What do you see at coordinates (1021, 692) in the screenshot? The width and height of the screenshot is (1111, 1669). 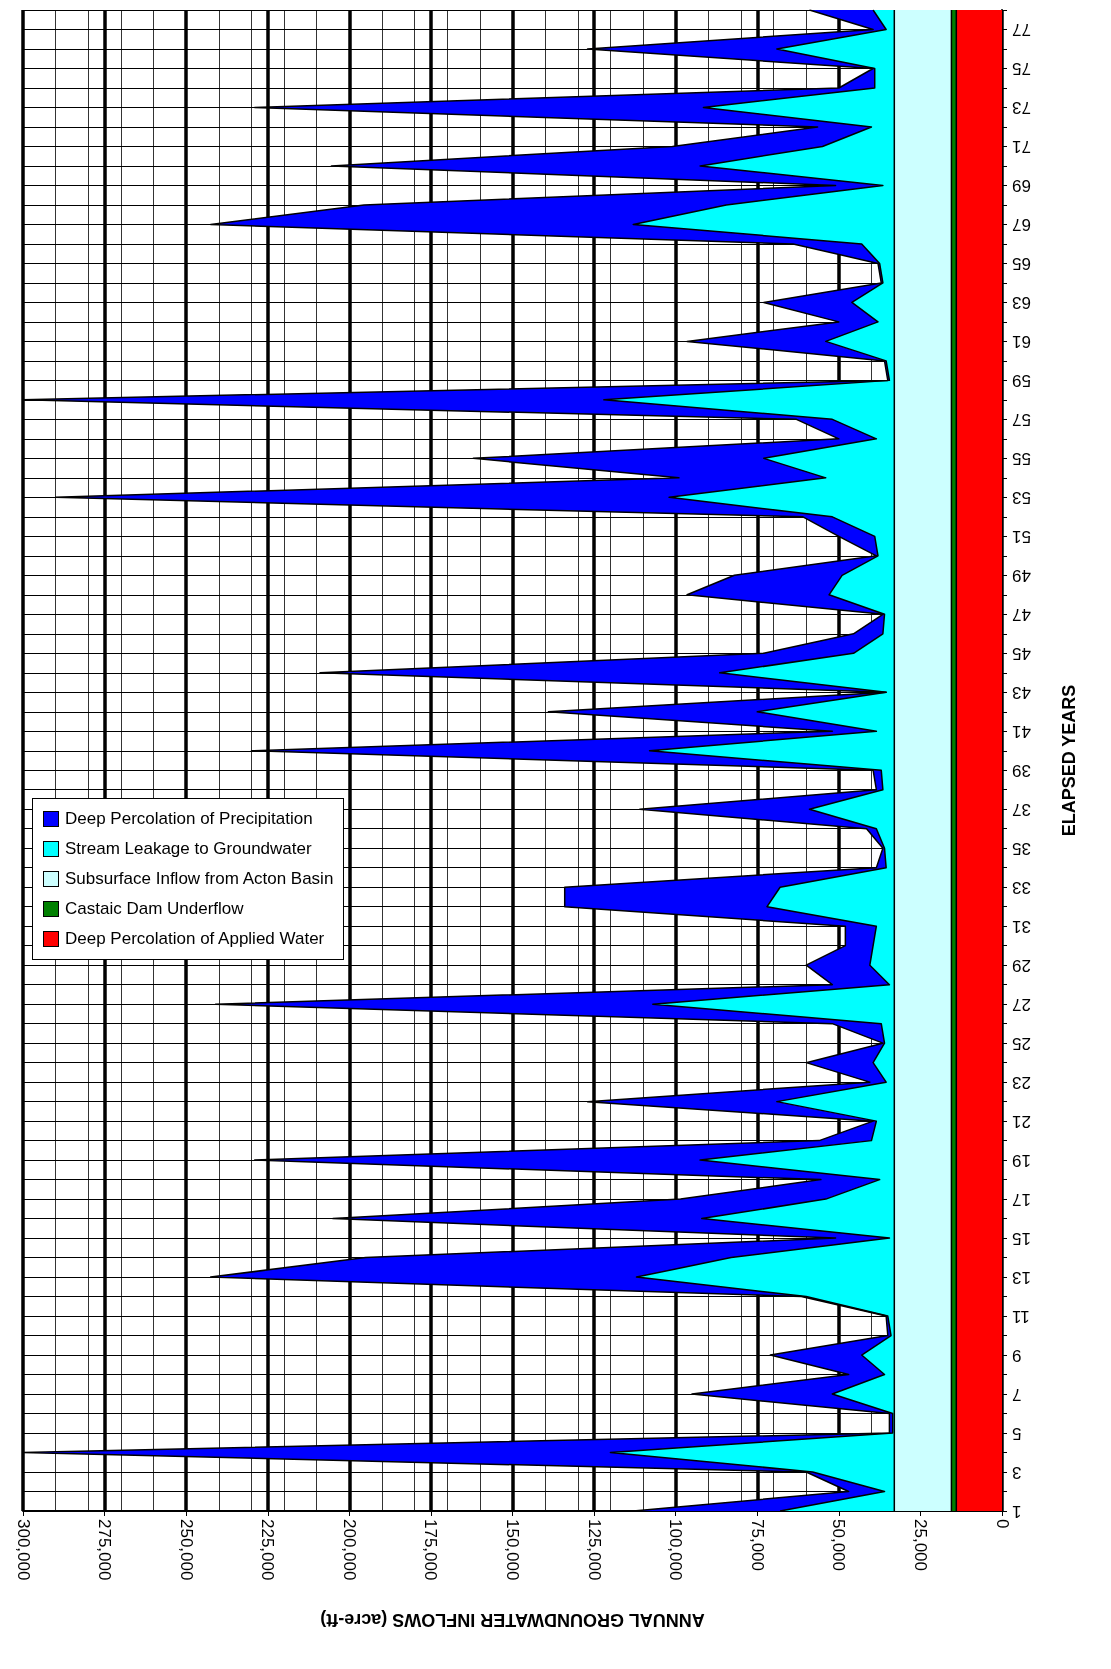 I see `y-tick-label: 43` at bounding box center [1021, 692].